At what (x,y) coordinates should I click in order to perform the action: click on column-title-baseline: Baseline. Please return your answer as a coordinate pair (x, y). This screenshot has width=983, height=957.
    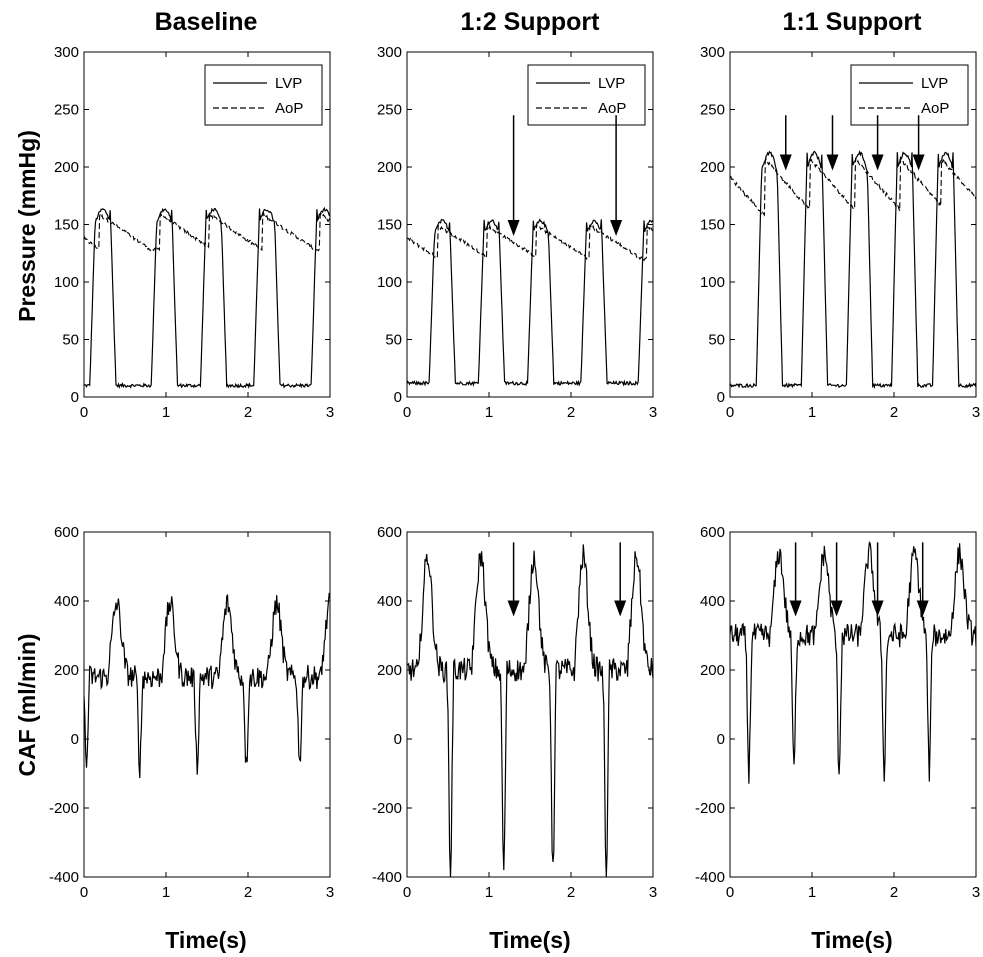
    Looking at the image, I should click on (206, 22).